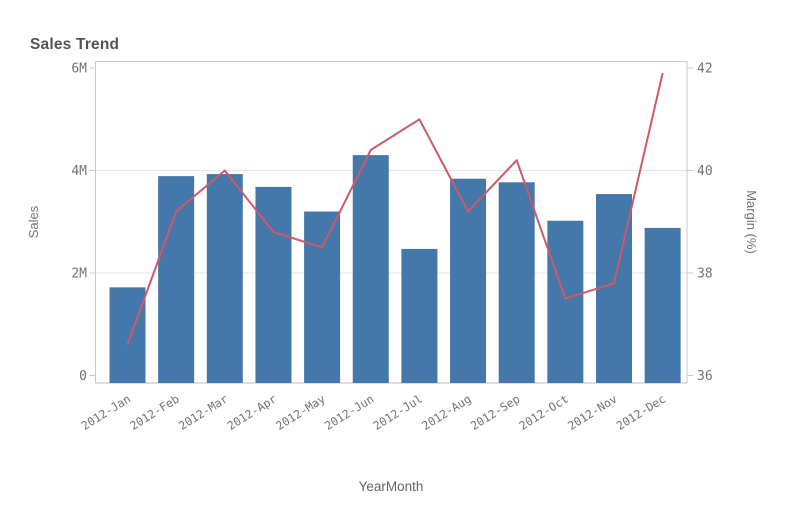 Image resolution: width=800 pixels, height=510 pixels. Describe the element at coordinates (79, 171) in the screenshot. I see `left-axis-tick-label: 4M` at that location.